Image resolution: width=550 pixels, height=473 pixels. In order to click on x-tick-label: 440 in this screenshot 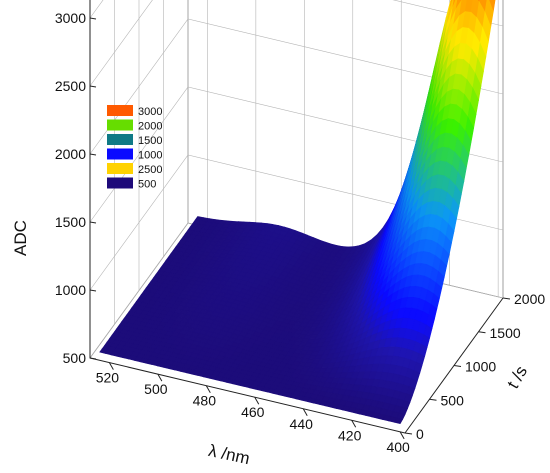, I will do `click(302, 424)`.